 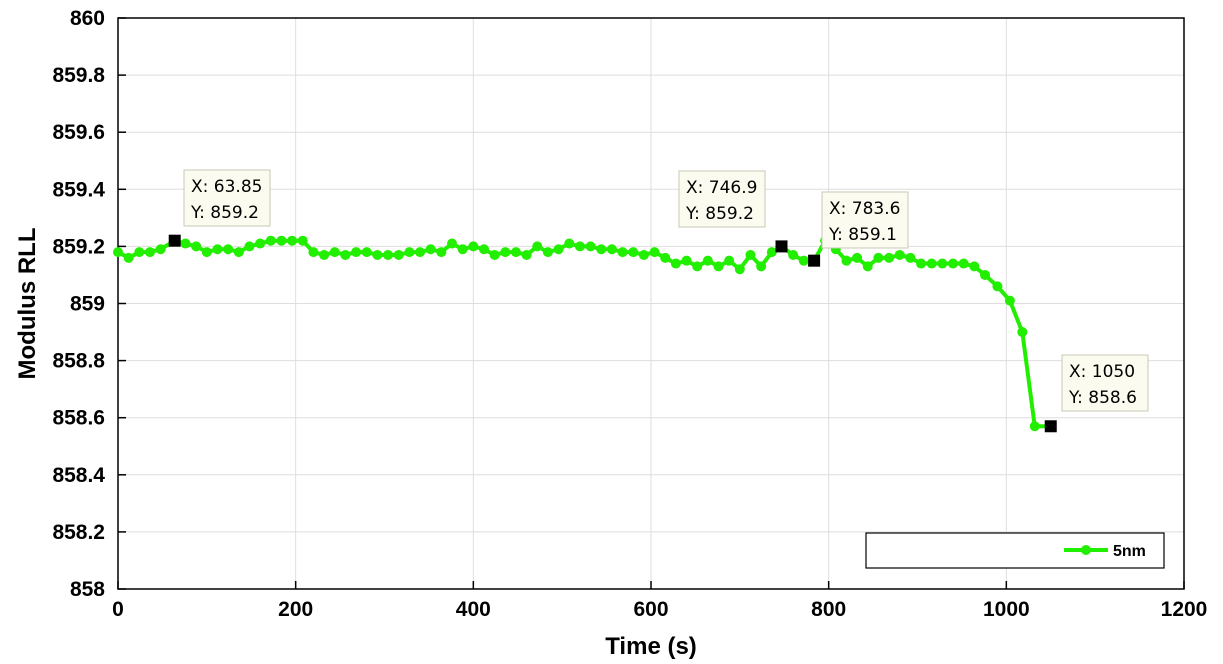 What do you see at coordinates (650, 609) in the screenshot?
I see `x-tick-label: 600` at bounding box center [650, 609].